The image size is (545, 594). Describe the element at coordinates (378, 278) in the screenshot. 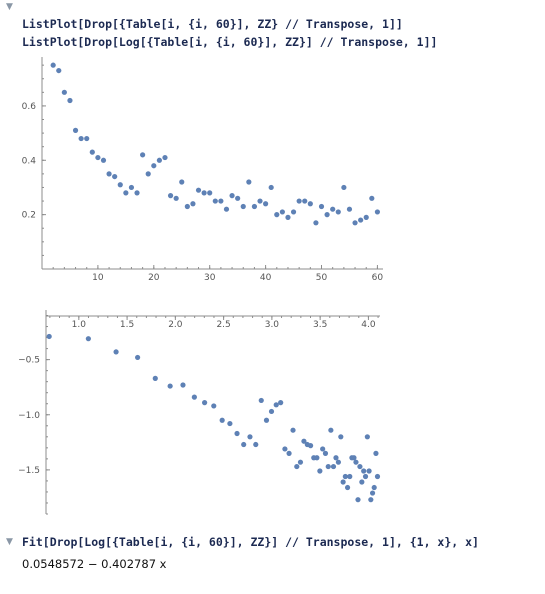

I see `x-tick-label: 60` at that location.